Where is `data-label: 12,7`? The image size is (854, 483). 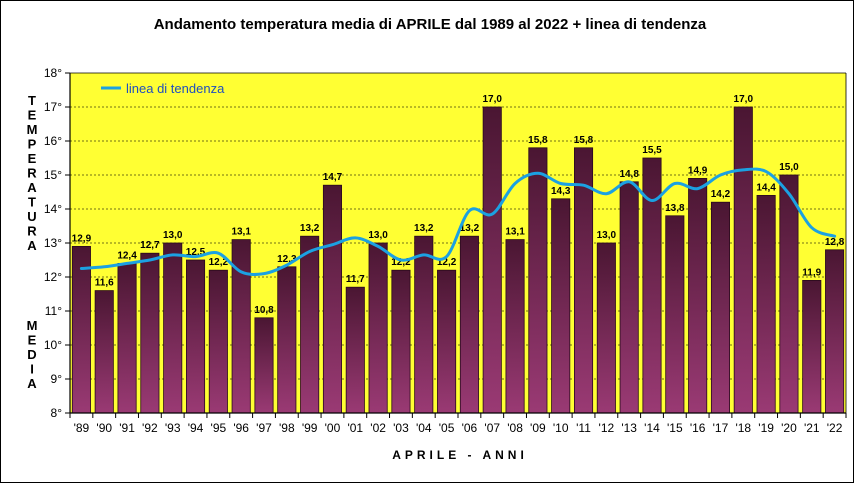 data-label: 12,7 is located at coordinates (150, 245).